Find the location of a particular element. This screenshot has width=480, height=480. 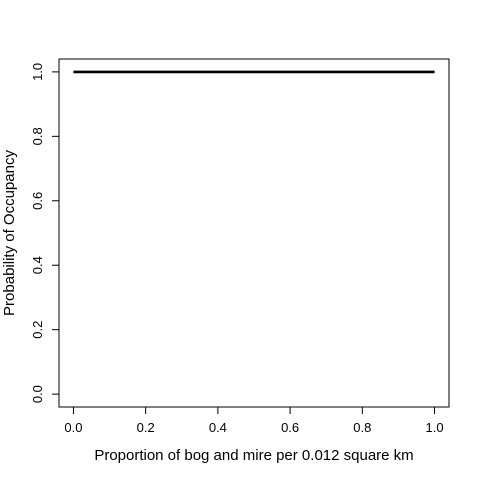

y-tick-label: 0.6 is located at coordinates (37, 201).